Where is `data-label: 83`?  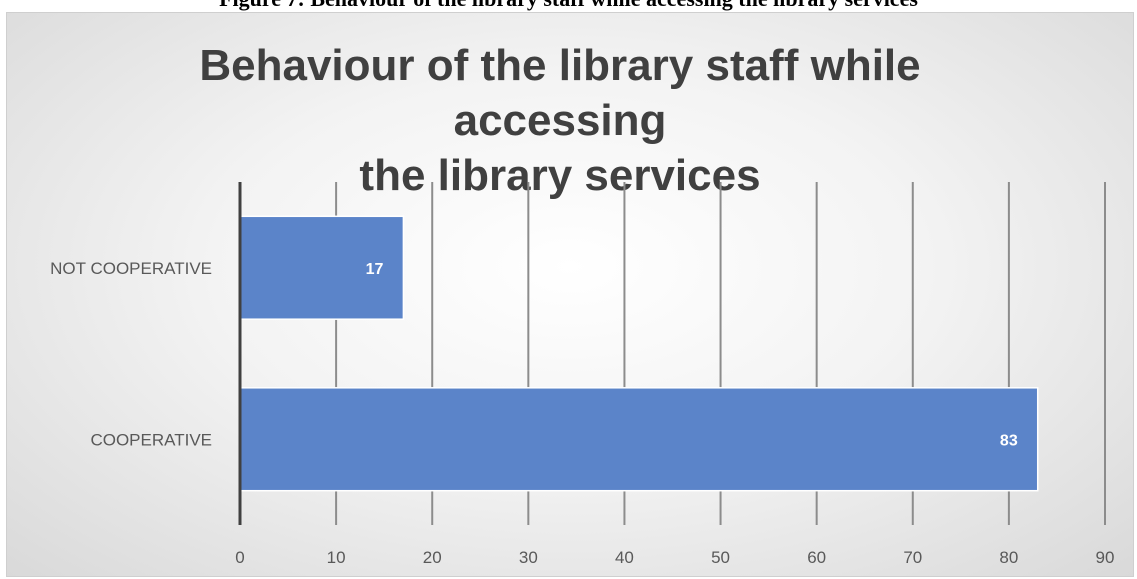 data-label: 83 is located at coordinates (1009, 440).